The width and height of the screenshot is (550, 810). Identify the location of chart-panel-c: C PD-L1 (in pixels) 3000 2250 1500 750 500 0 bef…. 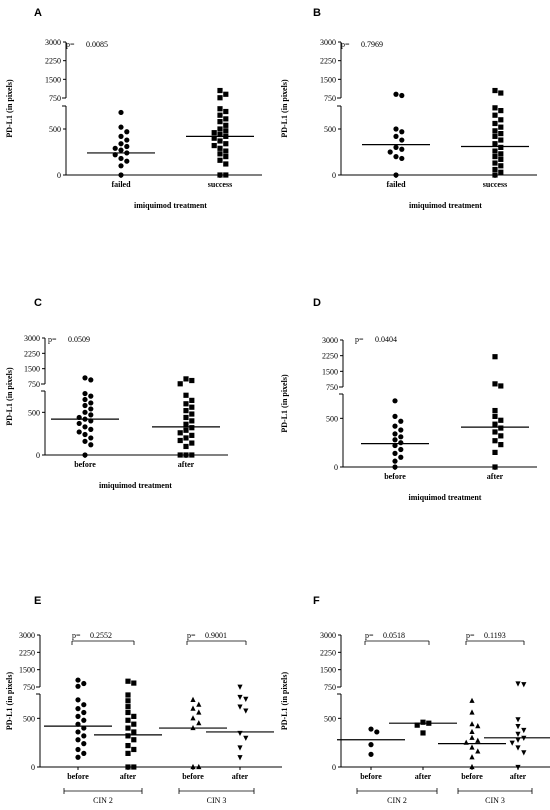
(116, 393).